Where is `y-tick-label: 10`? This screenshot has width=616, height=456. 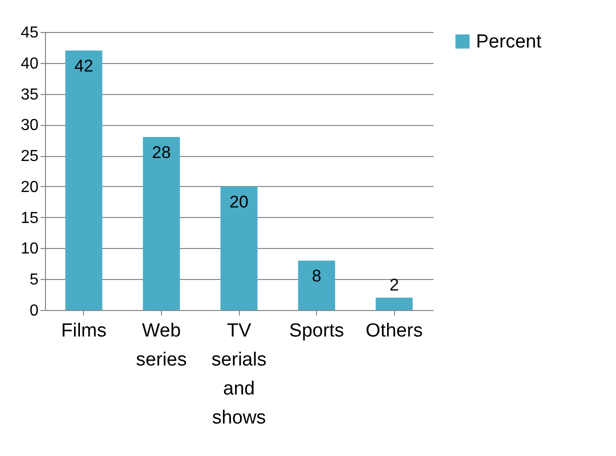
y-tick-label: 10 is located at coordinates (29, 249).